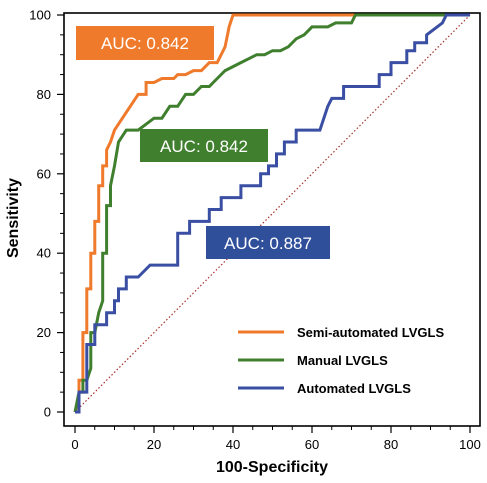 The width and height of the screenshot is (487, 483). I want to click on auc-label-automated: AUC: 0.887, so click(268, 243).